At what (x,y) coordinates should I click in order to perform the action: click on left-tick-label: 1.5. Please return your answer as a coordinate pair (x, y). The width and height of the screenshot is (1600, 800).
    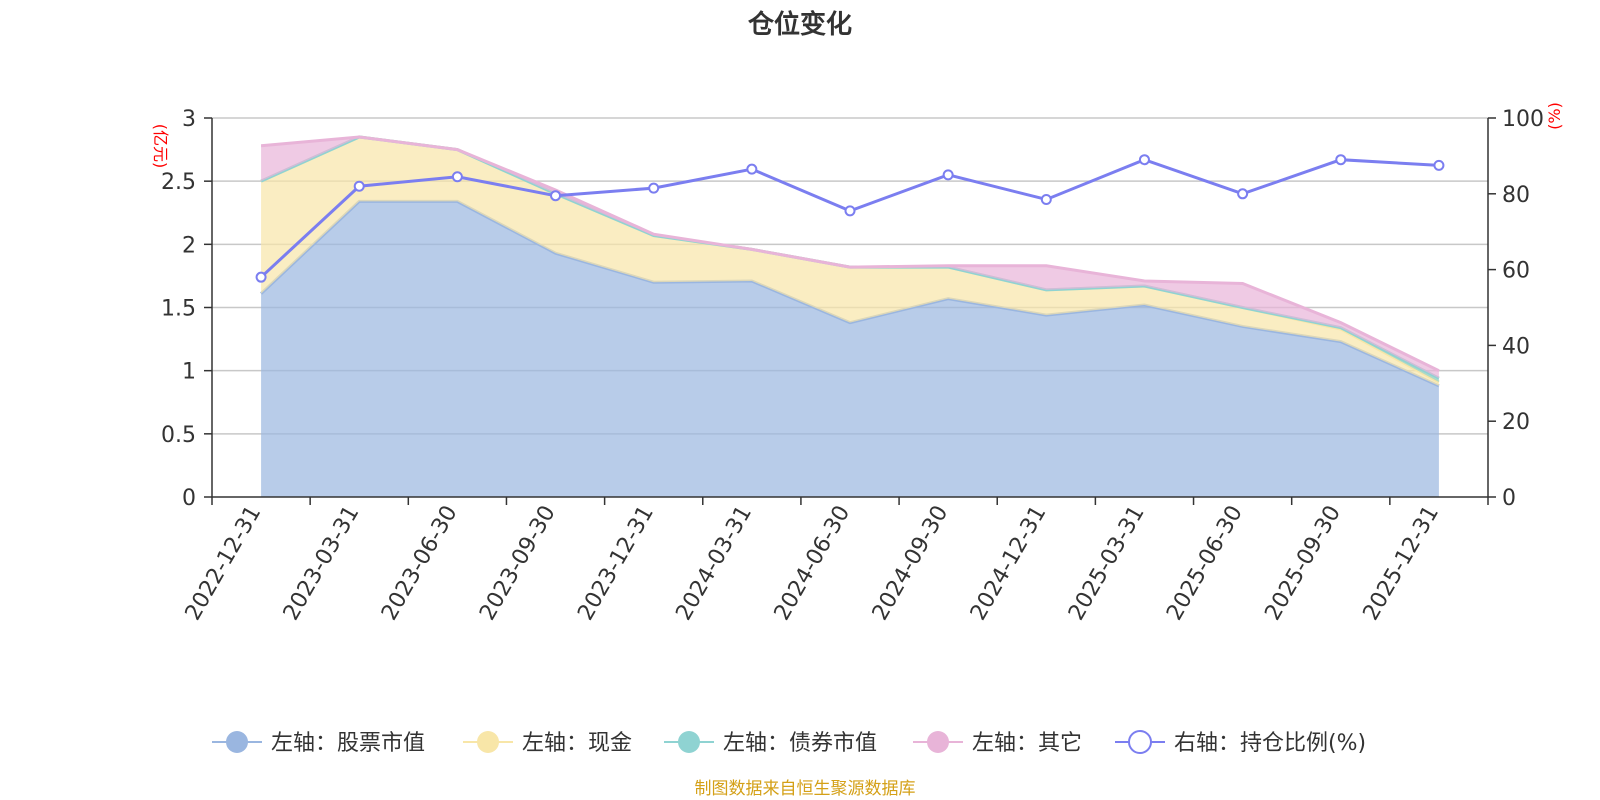
    Looking at the image, I should click on (178, 309).